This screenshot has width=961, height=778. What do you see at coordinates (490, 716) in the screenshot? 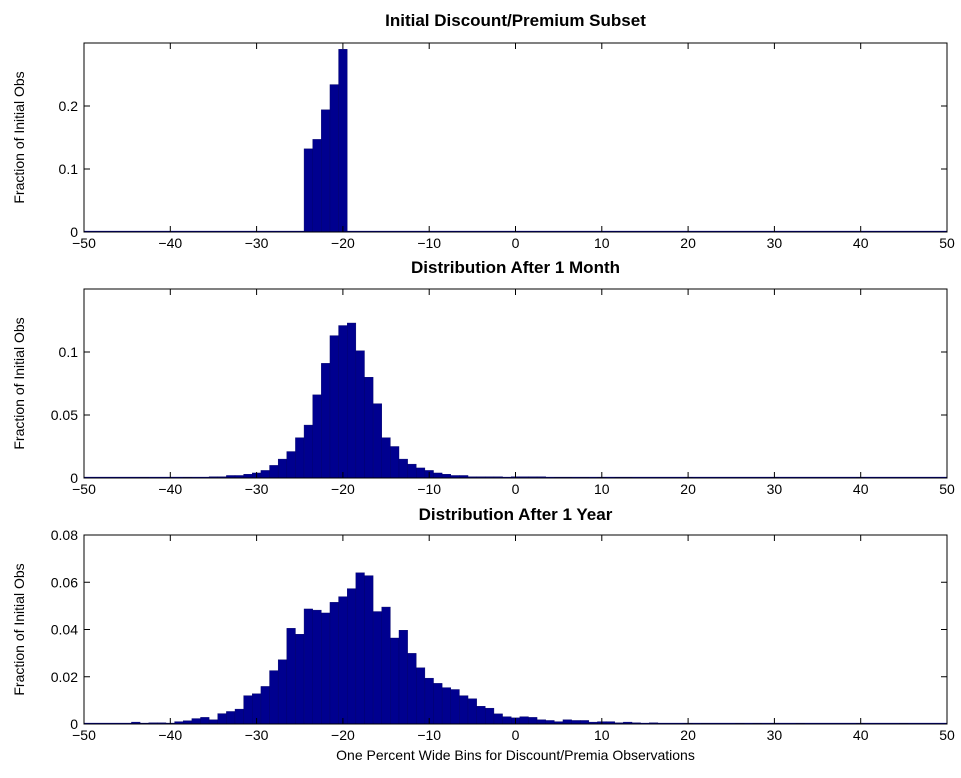
I see `bar--3` at bounding box center [490, 716].